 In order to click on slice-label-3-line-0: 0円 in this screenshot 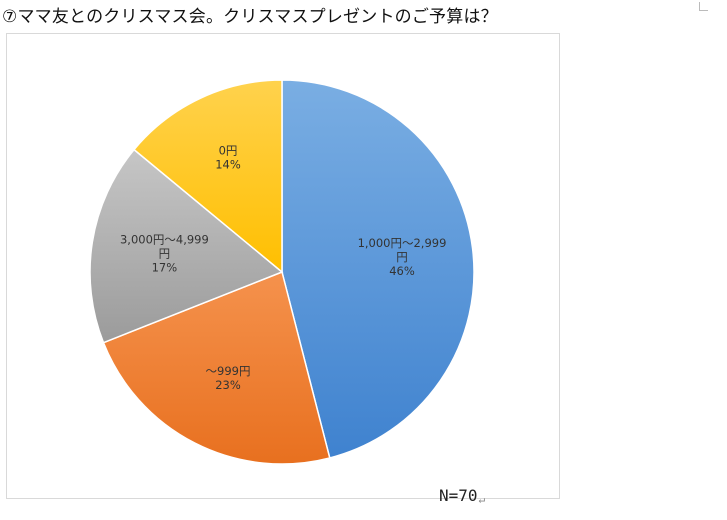, I will do `click(228, 150)`.